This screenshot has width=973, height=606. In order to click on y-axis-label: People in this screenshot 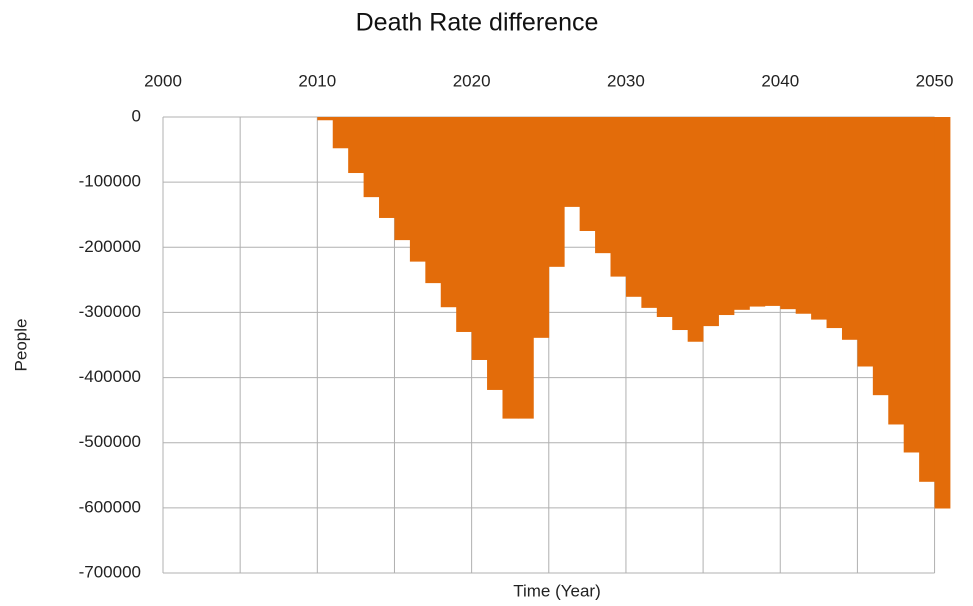, I will do `click(20, 345)`.